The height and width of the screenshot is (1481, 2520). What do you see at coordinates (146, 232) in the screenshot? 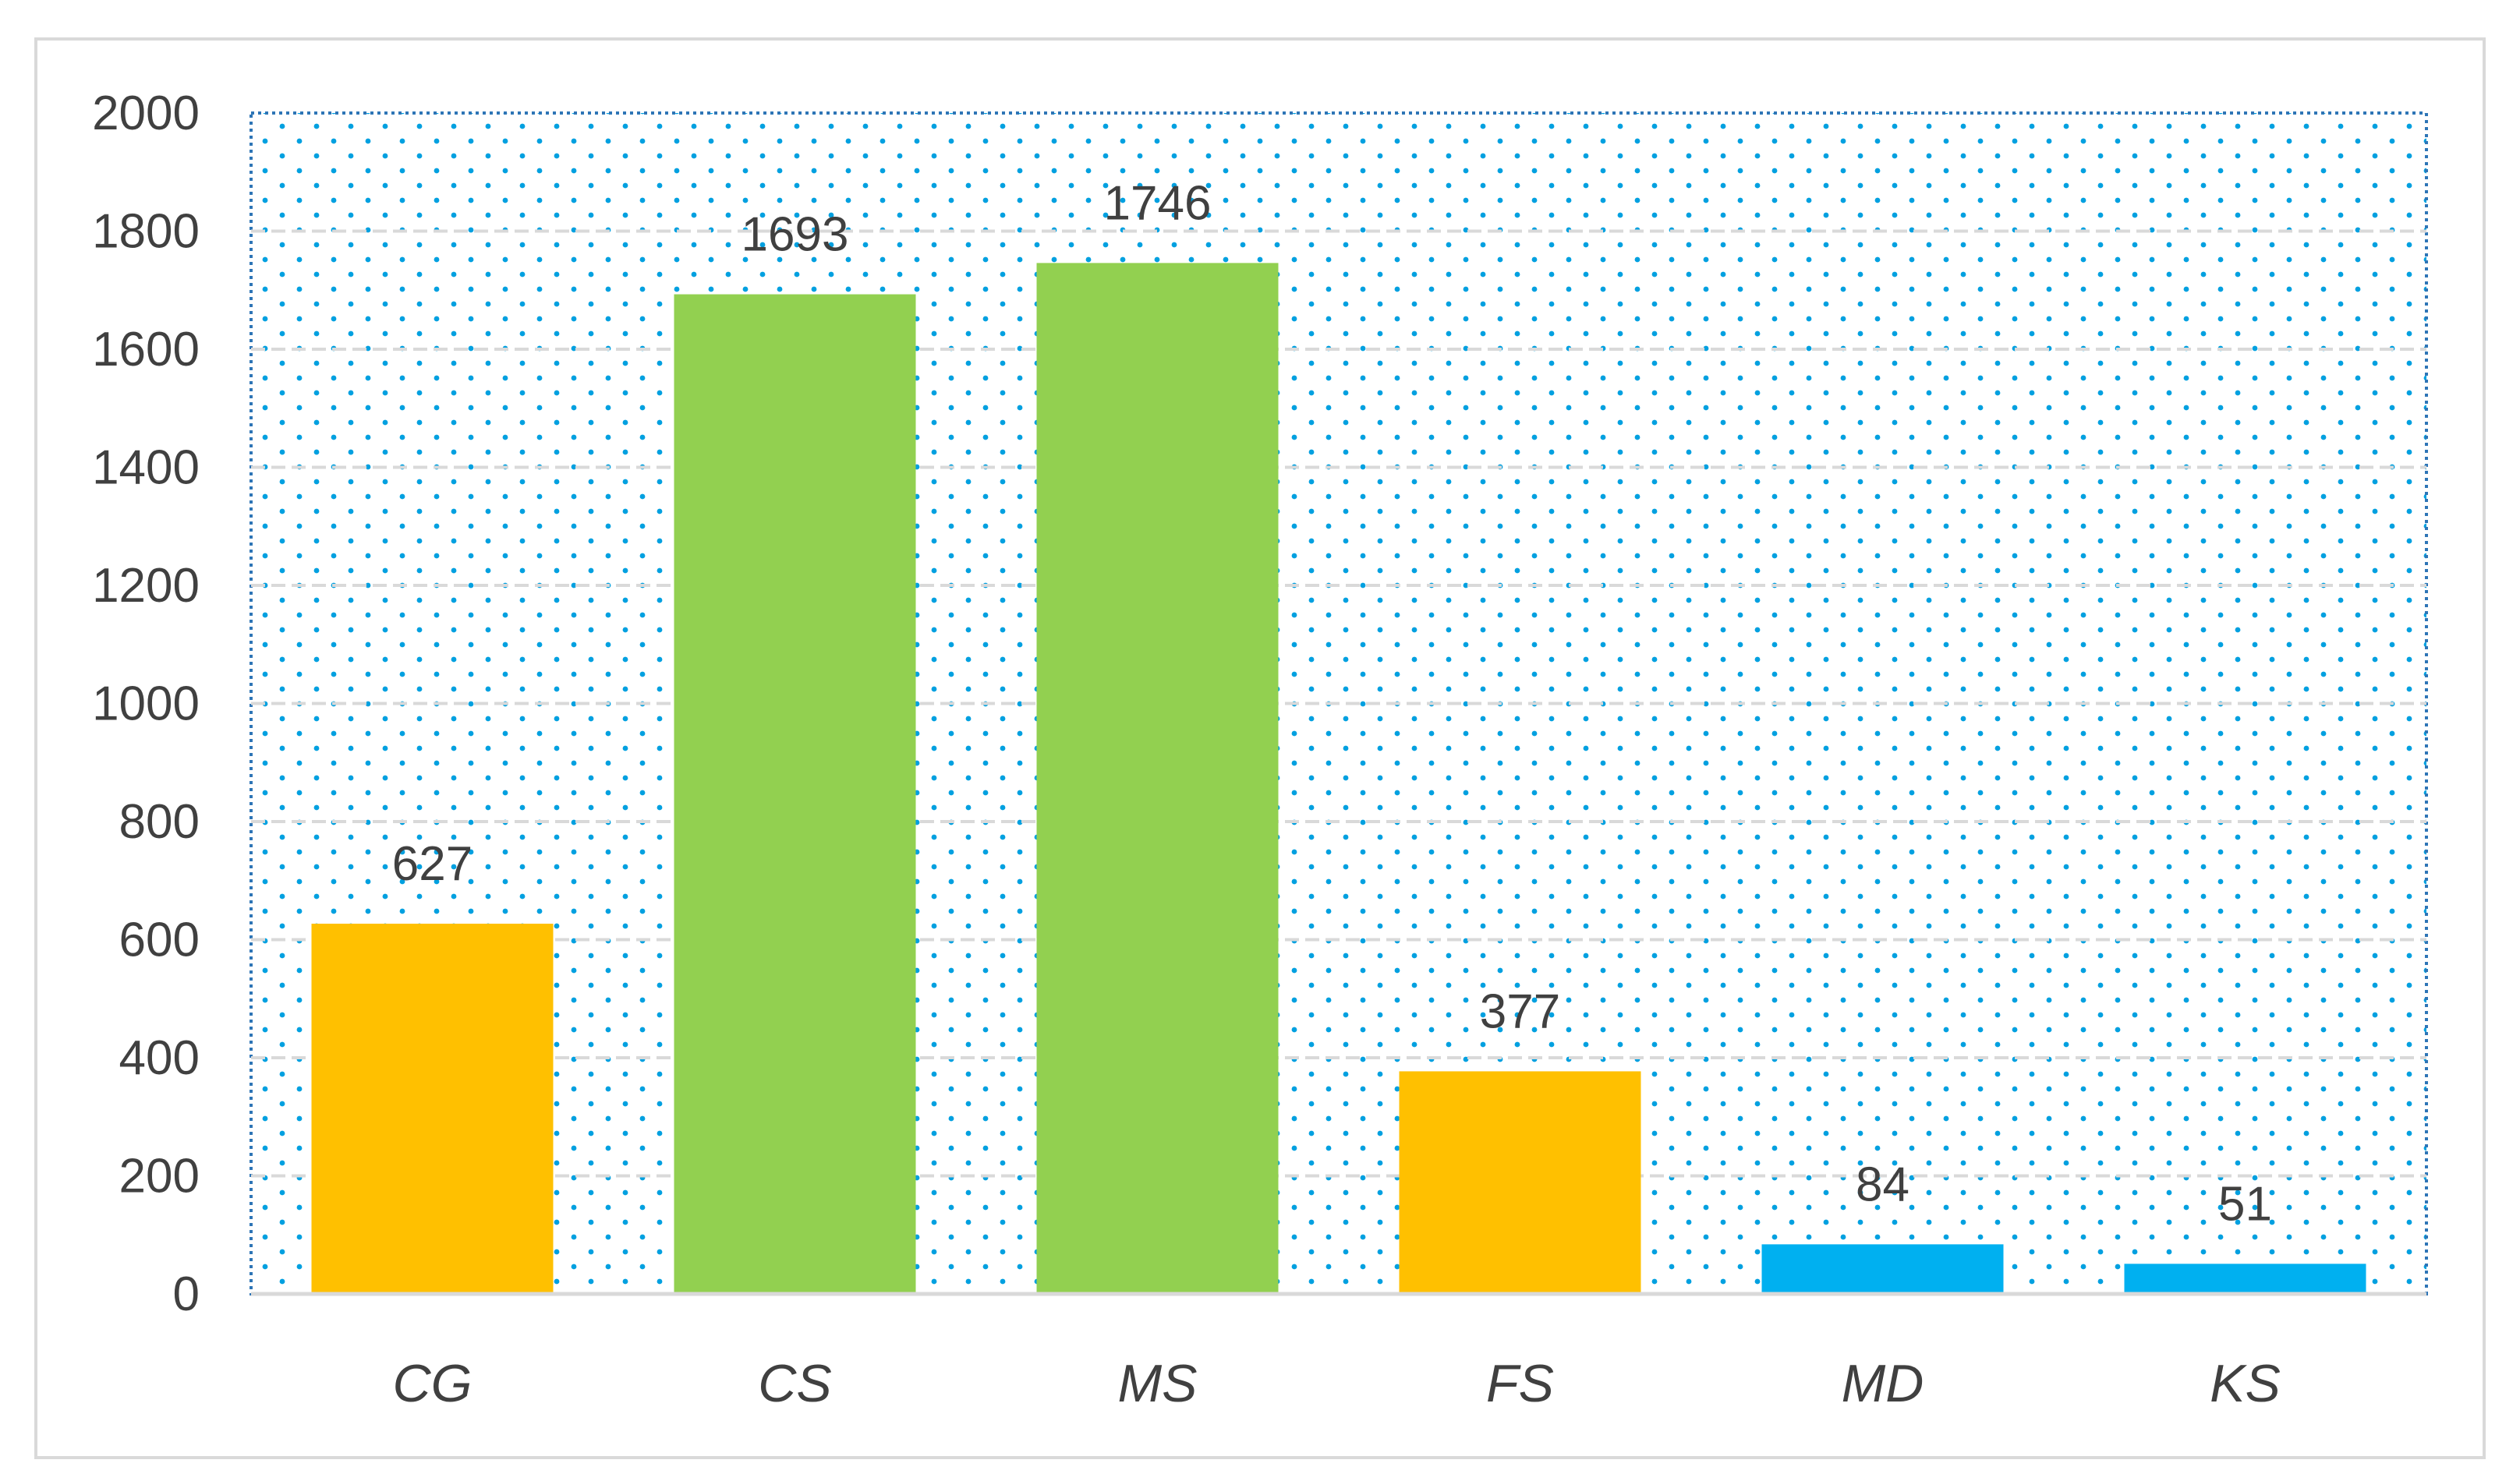
I see `y-tick-label: 1800` at bounding box center [146, 232].